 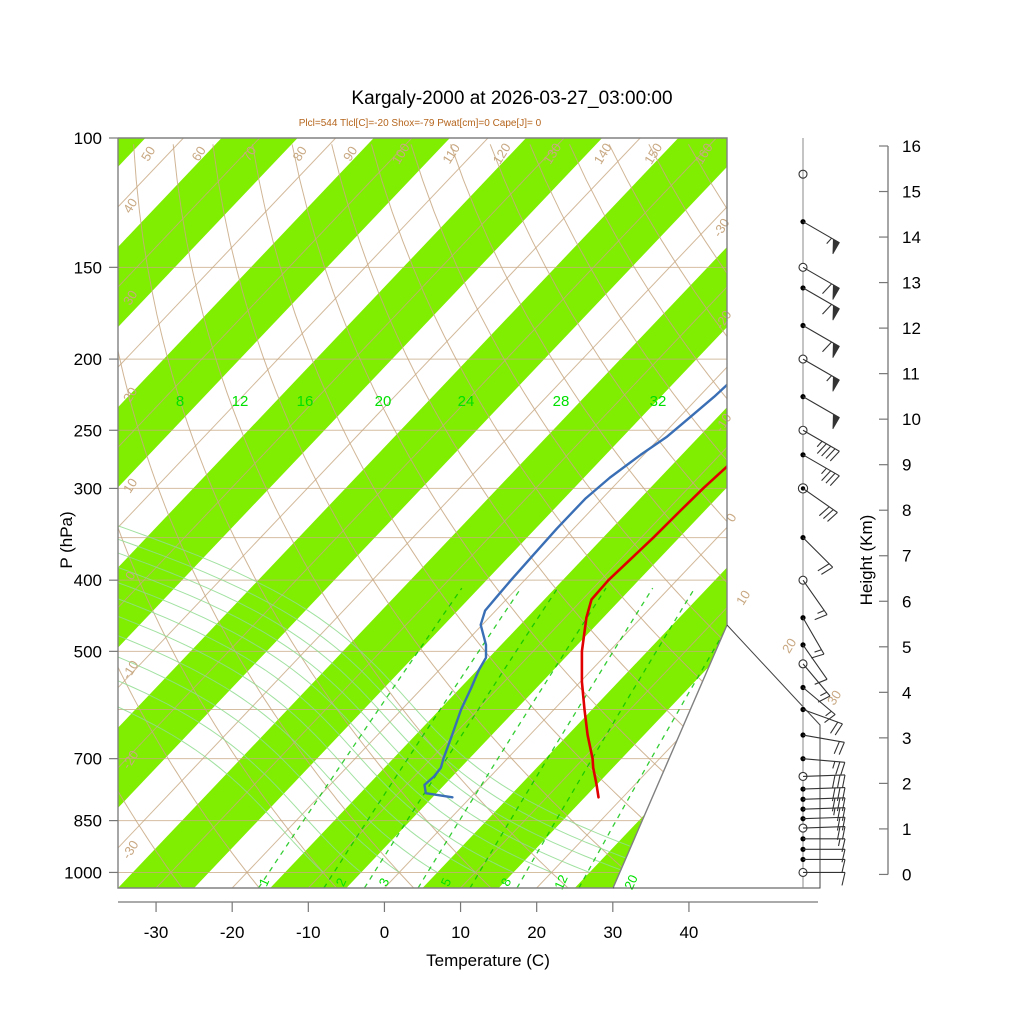 I want to click on page-title: Kargaly-2000 at 2026-03-27_03:00:00, so click(x=511, y=98).